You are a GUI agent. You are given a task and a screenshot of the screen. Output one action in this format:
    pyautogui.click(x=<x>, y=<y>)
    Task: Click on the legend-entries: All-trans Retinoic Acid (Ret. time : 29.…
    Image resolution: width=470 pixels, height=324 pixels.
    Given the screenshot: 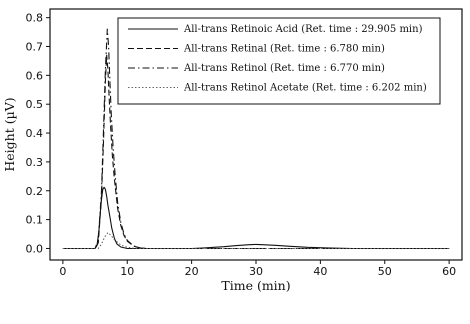 What is the action you would take?
    pyautogui.click(x=277, y=59)
    